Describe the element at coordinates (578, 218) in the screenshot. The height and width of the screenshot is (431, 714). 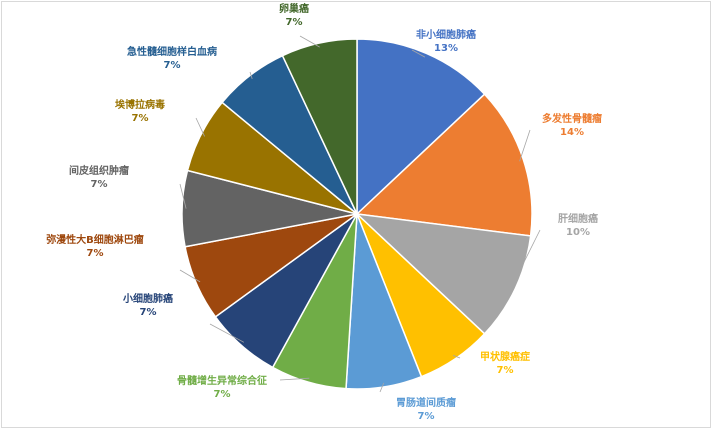
I see `slice-label-name: 肝细胞癌` at that location.